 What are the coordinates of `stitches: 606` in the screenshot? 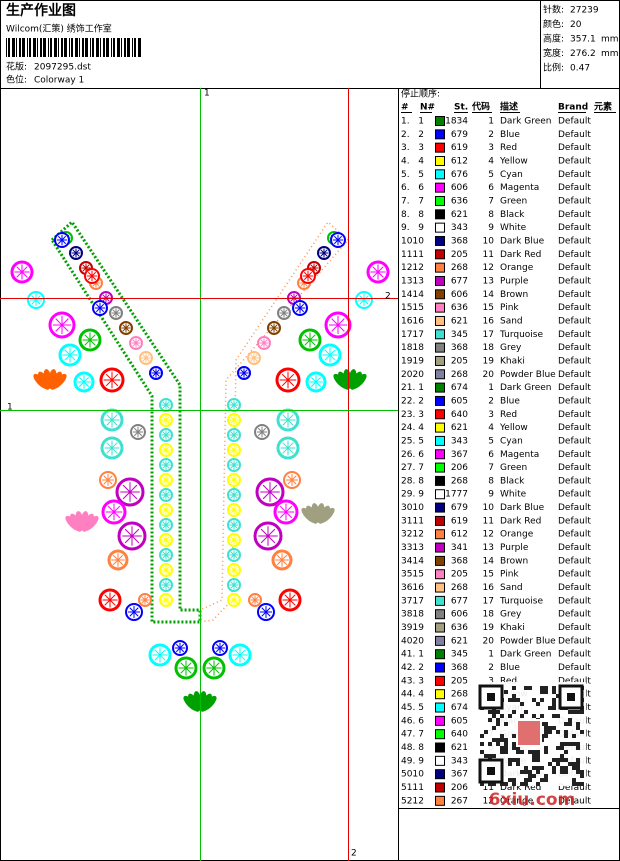 It's located at (459, 295).